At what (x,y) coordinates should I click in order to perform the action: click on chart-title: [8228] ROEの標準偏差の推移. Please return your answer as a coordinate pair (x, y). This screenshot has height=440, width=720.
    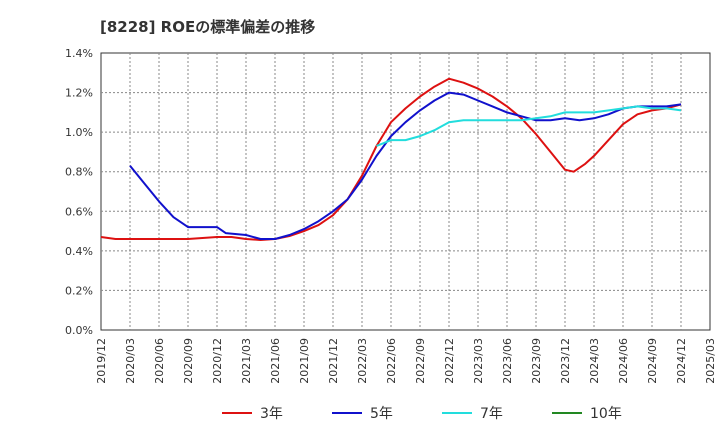
    Looking at the image, I should click on (208, 27).